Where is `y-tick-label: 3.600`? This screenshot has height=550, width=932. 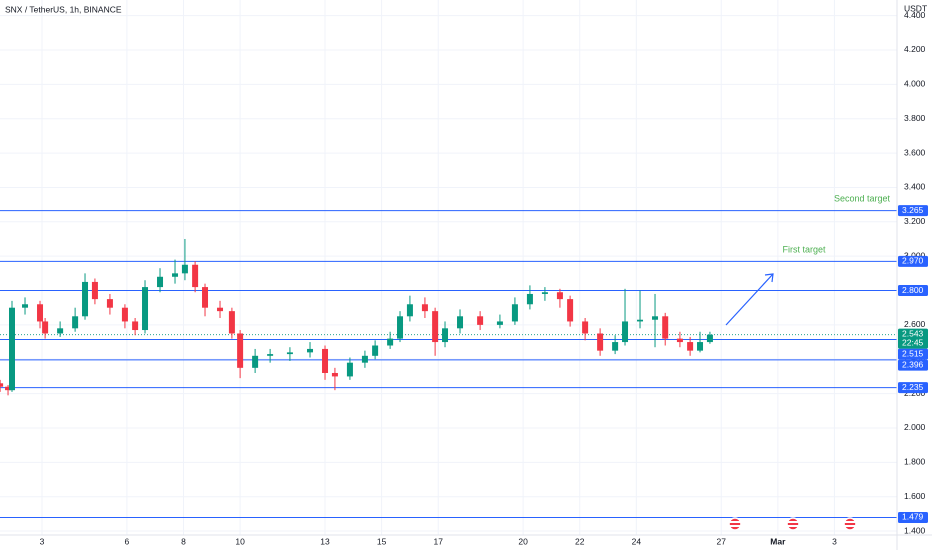 y-tick-label: 3.600 is located at coordinates (915, 152).